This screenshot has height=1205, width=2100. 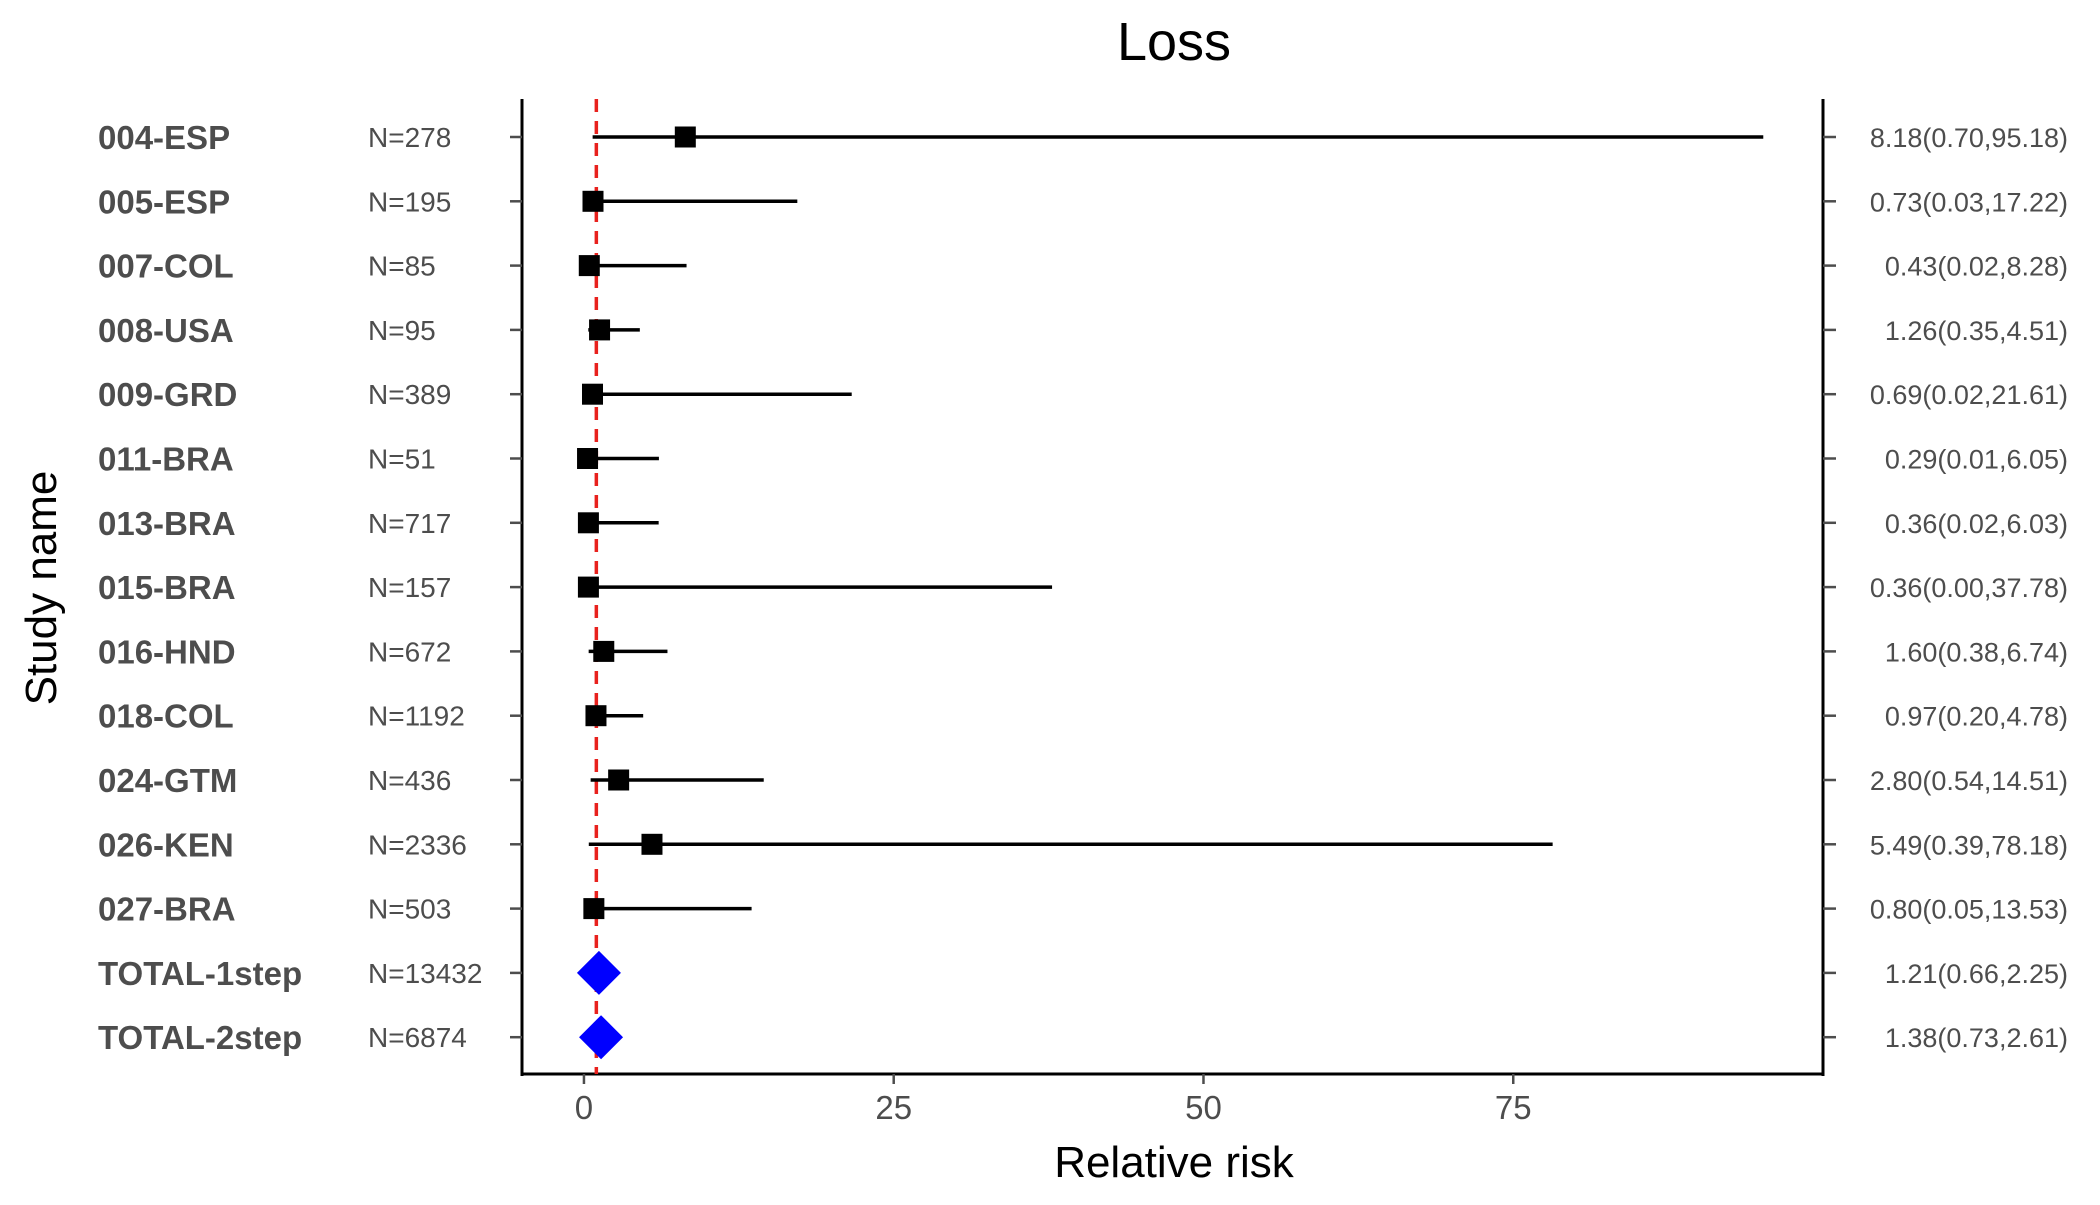 I want to click on sample-size-label: N=672, so click(x=409, y=651).